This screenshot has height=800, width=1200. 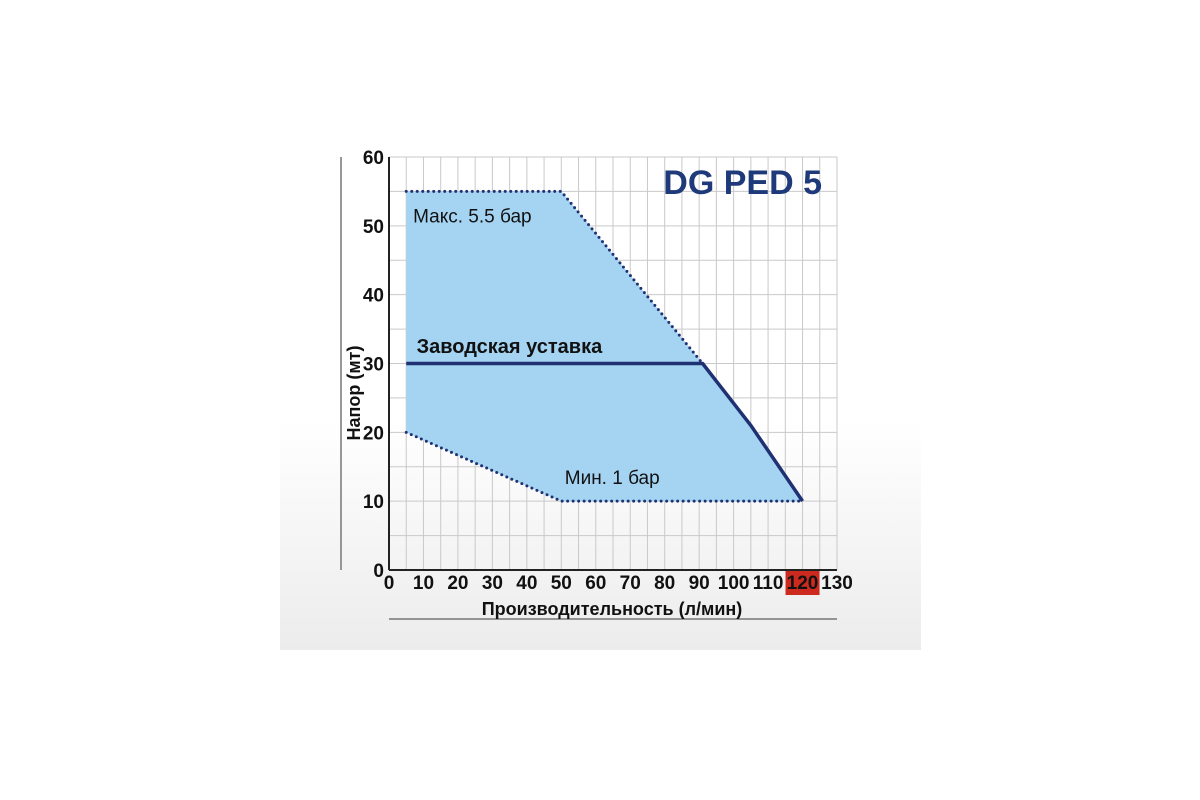 I want to click on x-tick-label: 130, so click(x=837, y=583).